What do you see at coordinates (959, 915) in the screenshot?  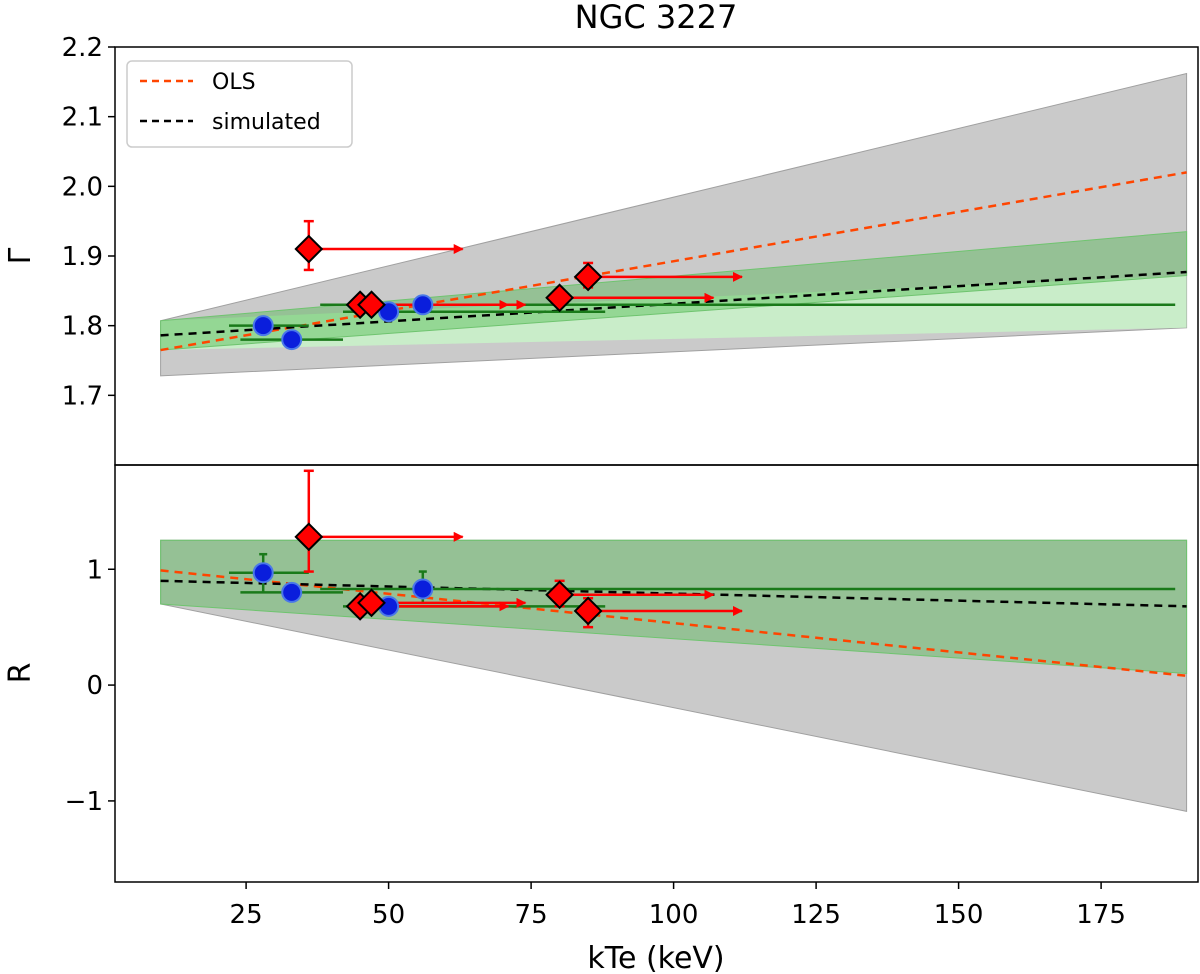 I see `x-tick-label-5: 150` at bounding box center [959, 915].